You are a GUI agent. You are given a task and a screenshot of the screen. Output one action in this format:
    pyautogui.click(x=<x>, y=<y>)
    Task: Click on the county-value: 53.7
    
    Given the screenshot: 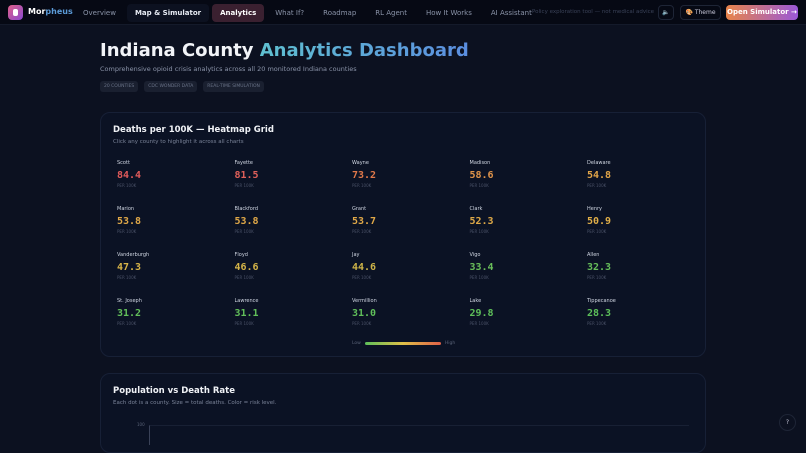 What is the action you would take?
    pyautogui.click(x=364, y=221)
    